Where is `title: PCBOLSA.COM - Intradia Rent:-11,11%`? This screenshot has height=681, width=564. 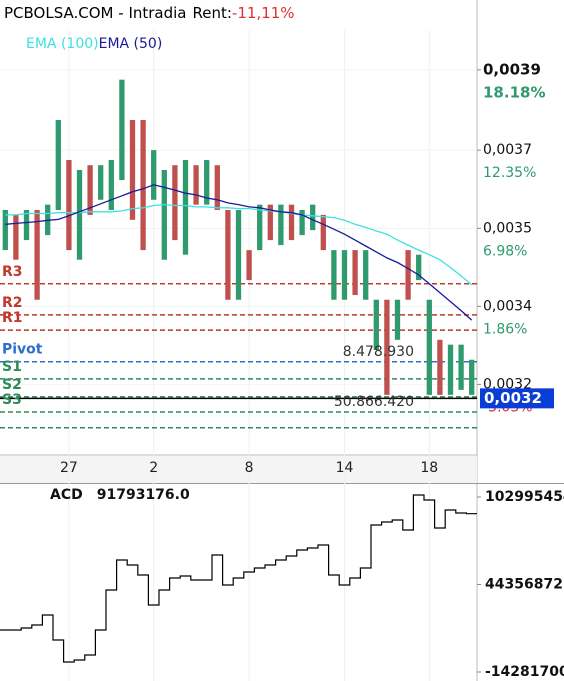
title: PCBOLSA.COM - Intradia Rent:-11,11% is located at coordinates (149, 13).